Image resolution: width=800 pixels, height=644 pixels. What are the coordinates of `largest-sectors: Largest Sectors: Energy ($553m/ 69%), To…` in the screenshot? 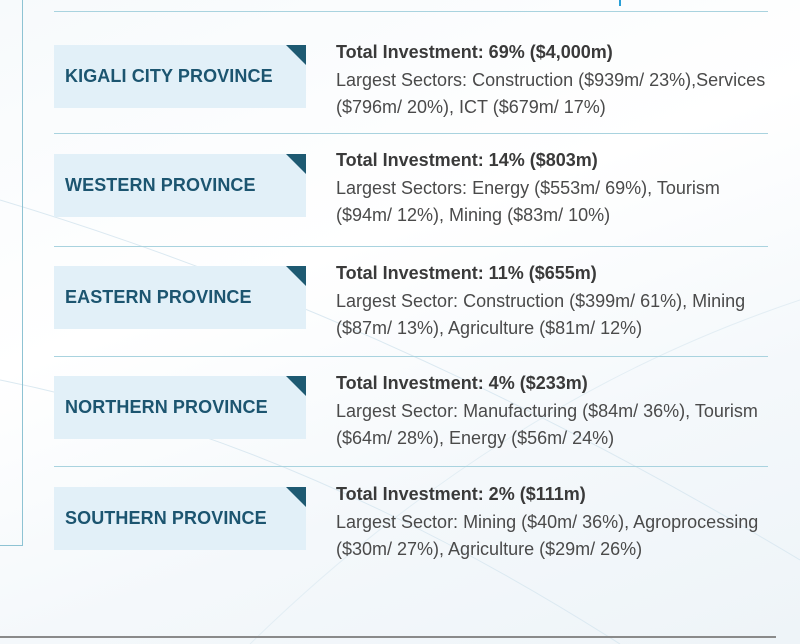 It's located at (528, 201).